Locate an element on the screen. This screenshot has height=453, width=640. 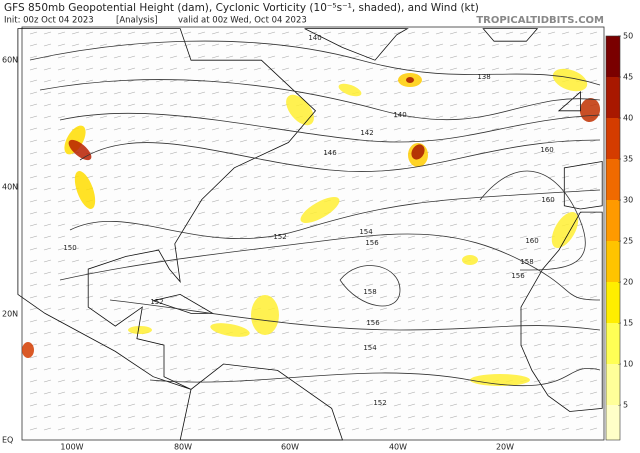
vorticity-shading is located at coordinates (418, 152).